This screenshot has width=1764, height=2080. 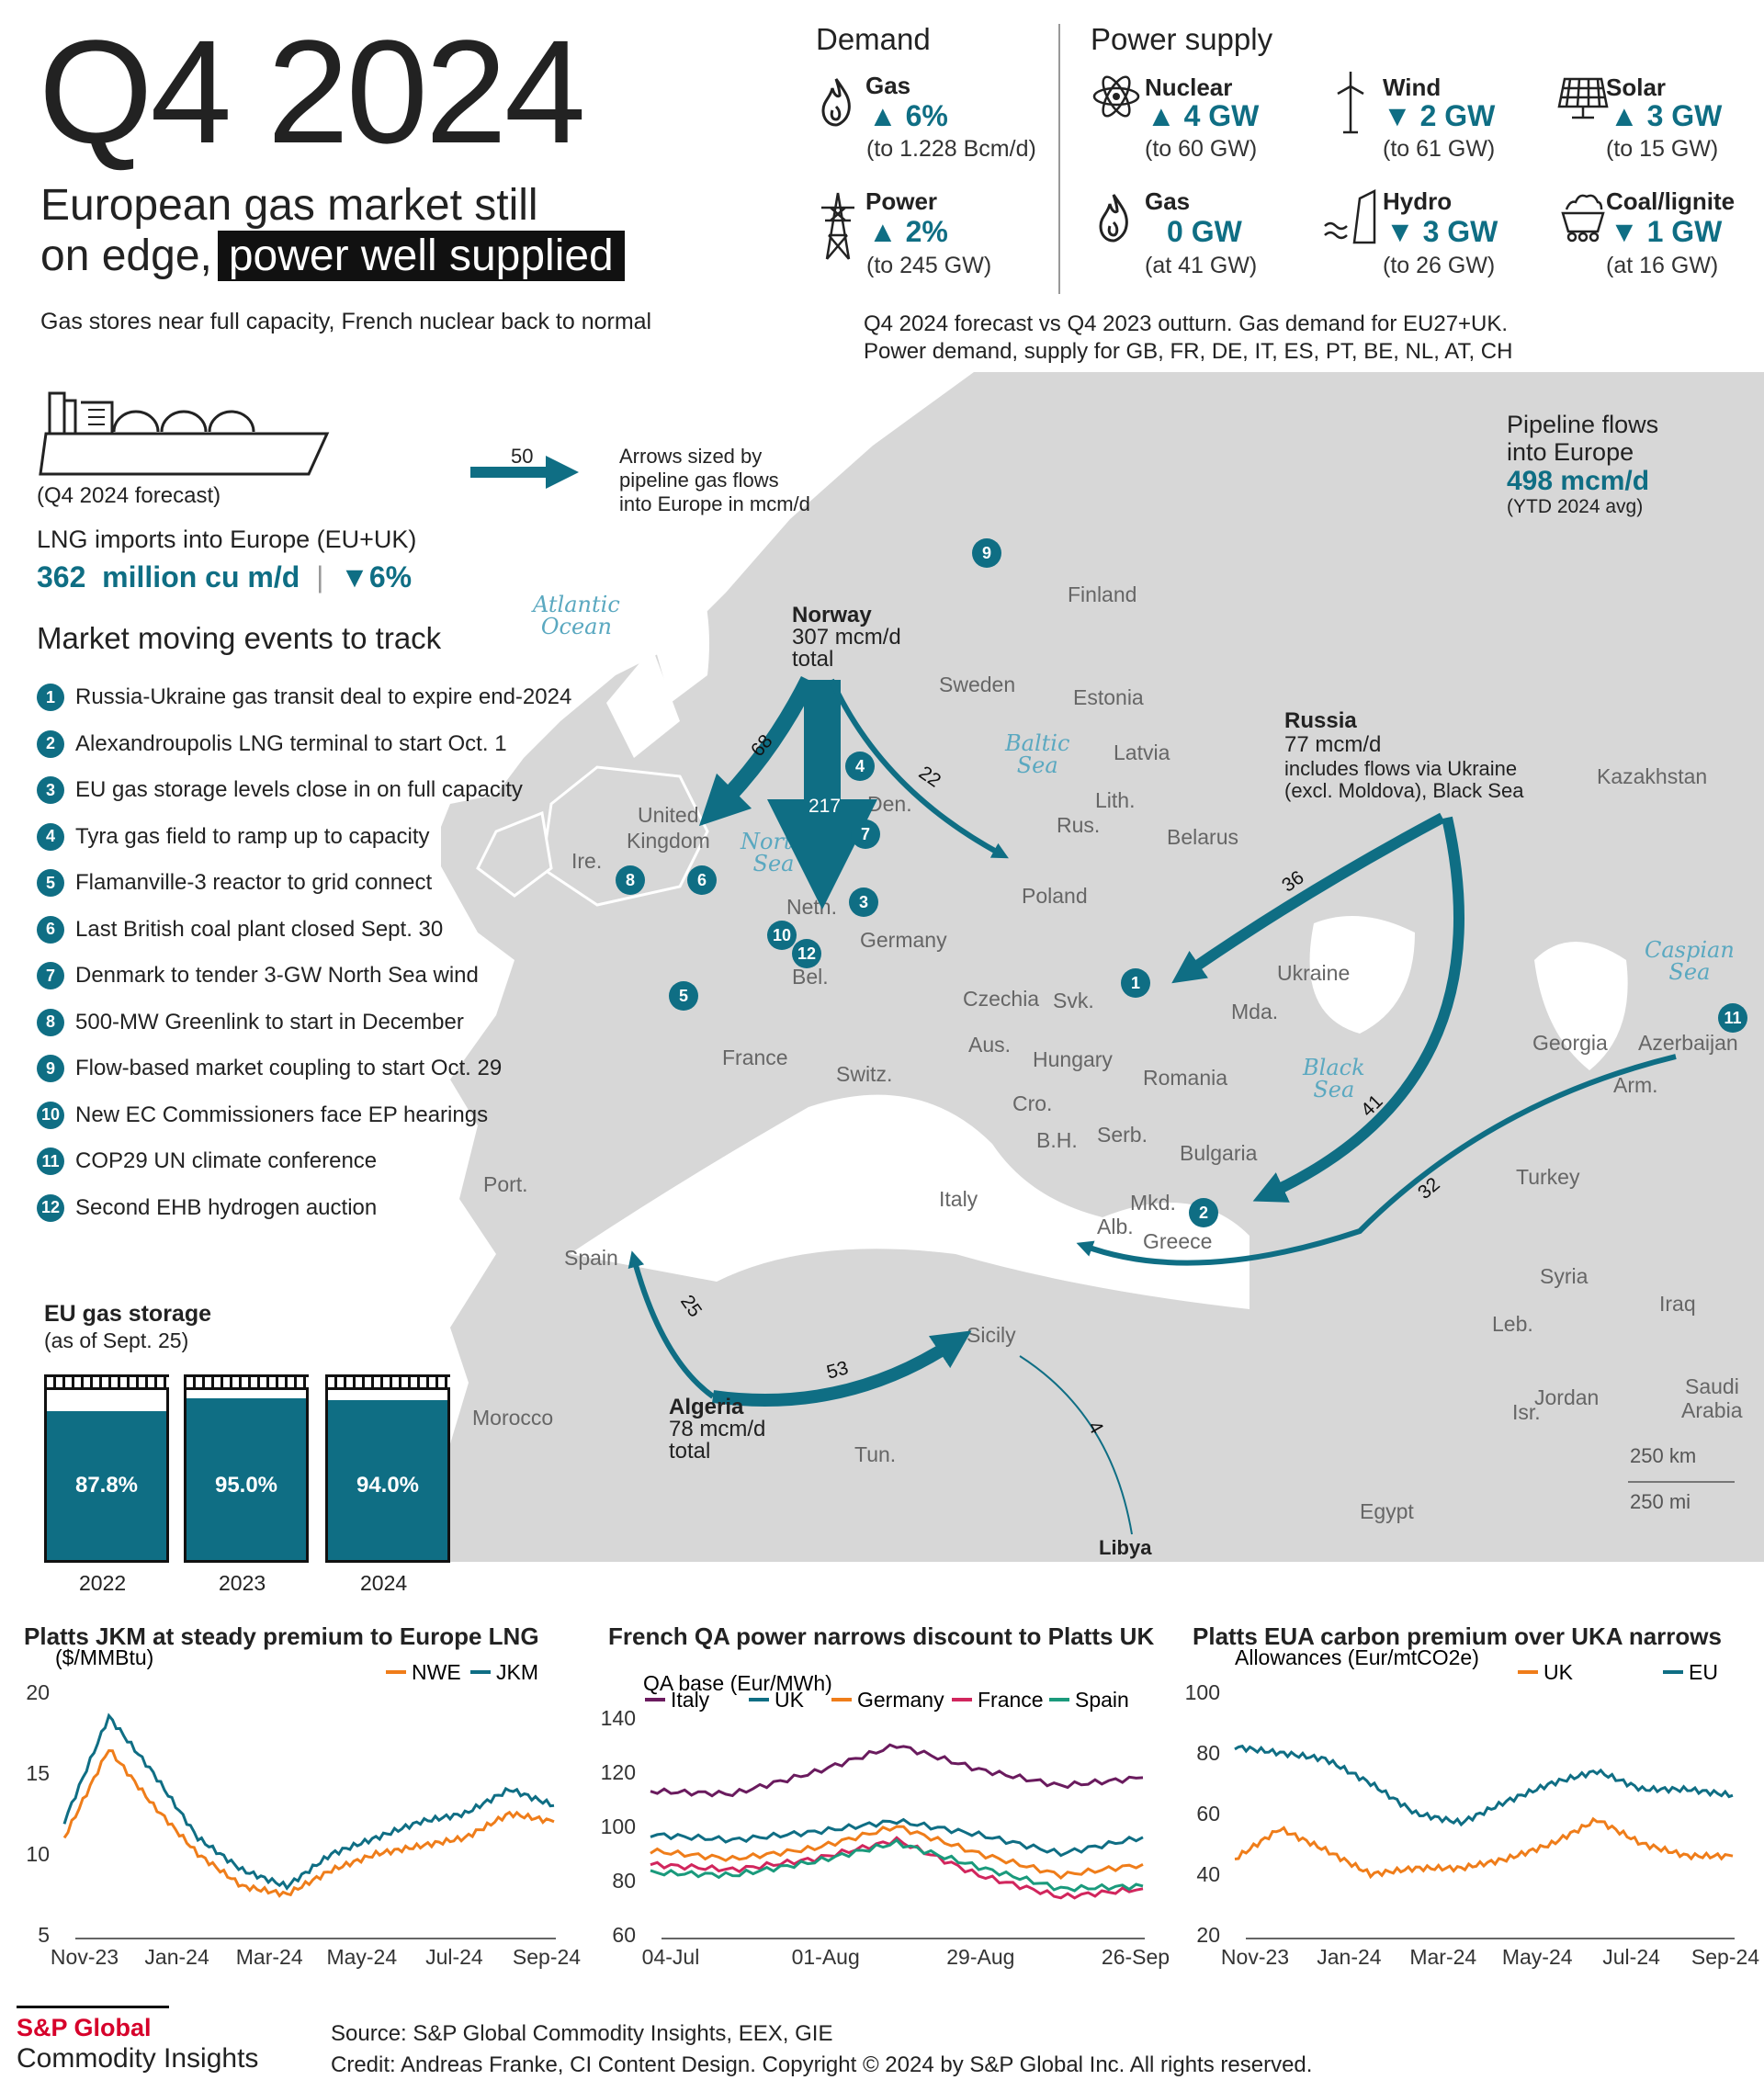 I want to click on country-label: Cro., so click(x=1032, y=1103).